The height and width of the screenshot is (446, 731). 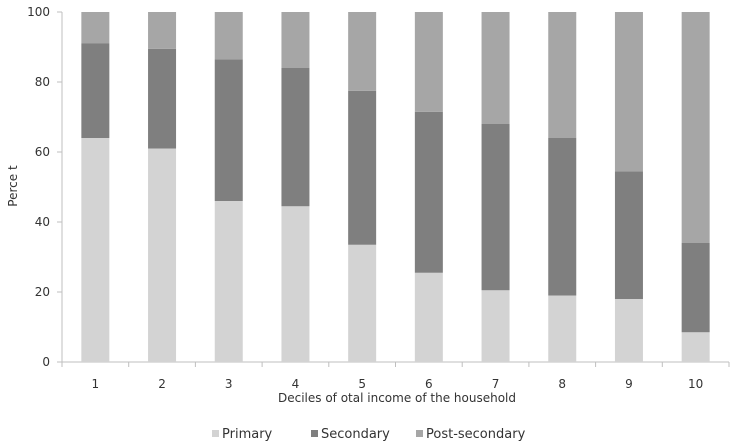 What do you see at coordinates (362, 384) in the screenshot?
I see `x-tick-label: 5` at bounding box center [362, 384].